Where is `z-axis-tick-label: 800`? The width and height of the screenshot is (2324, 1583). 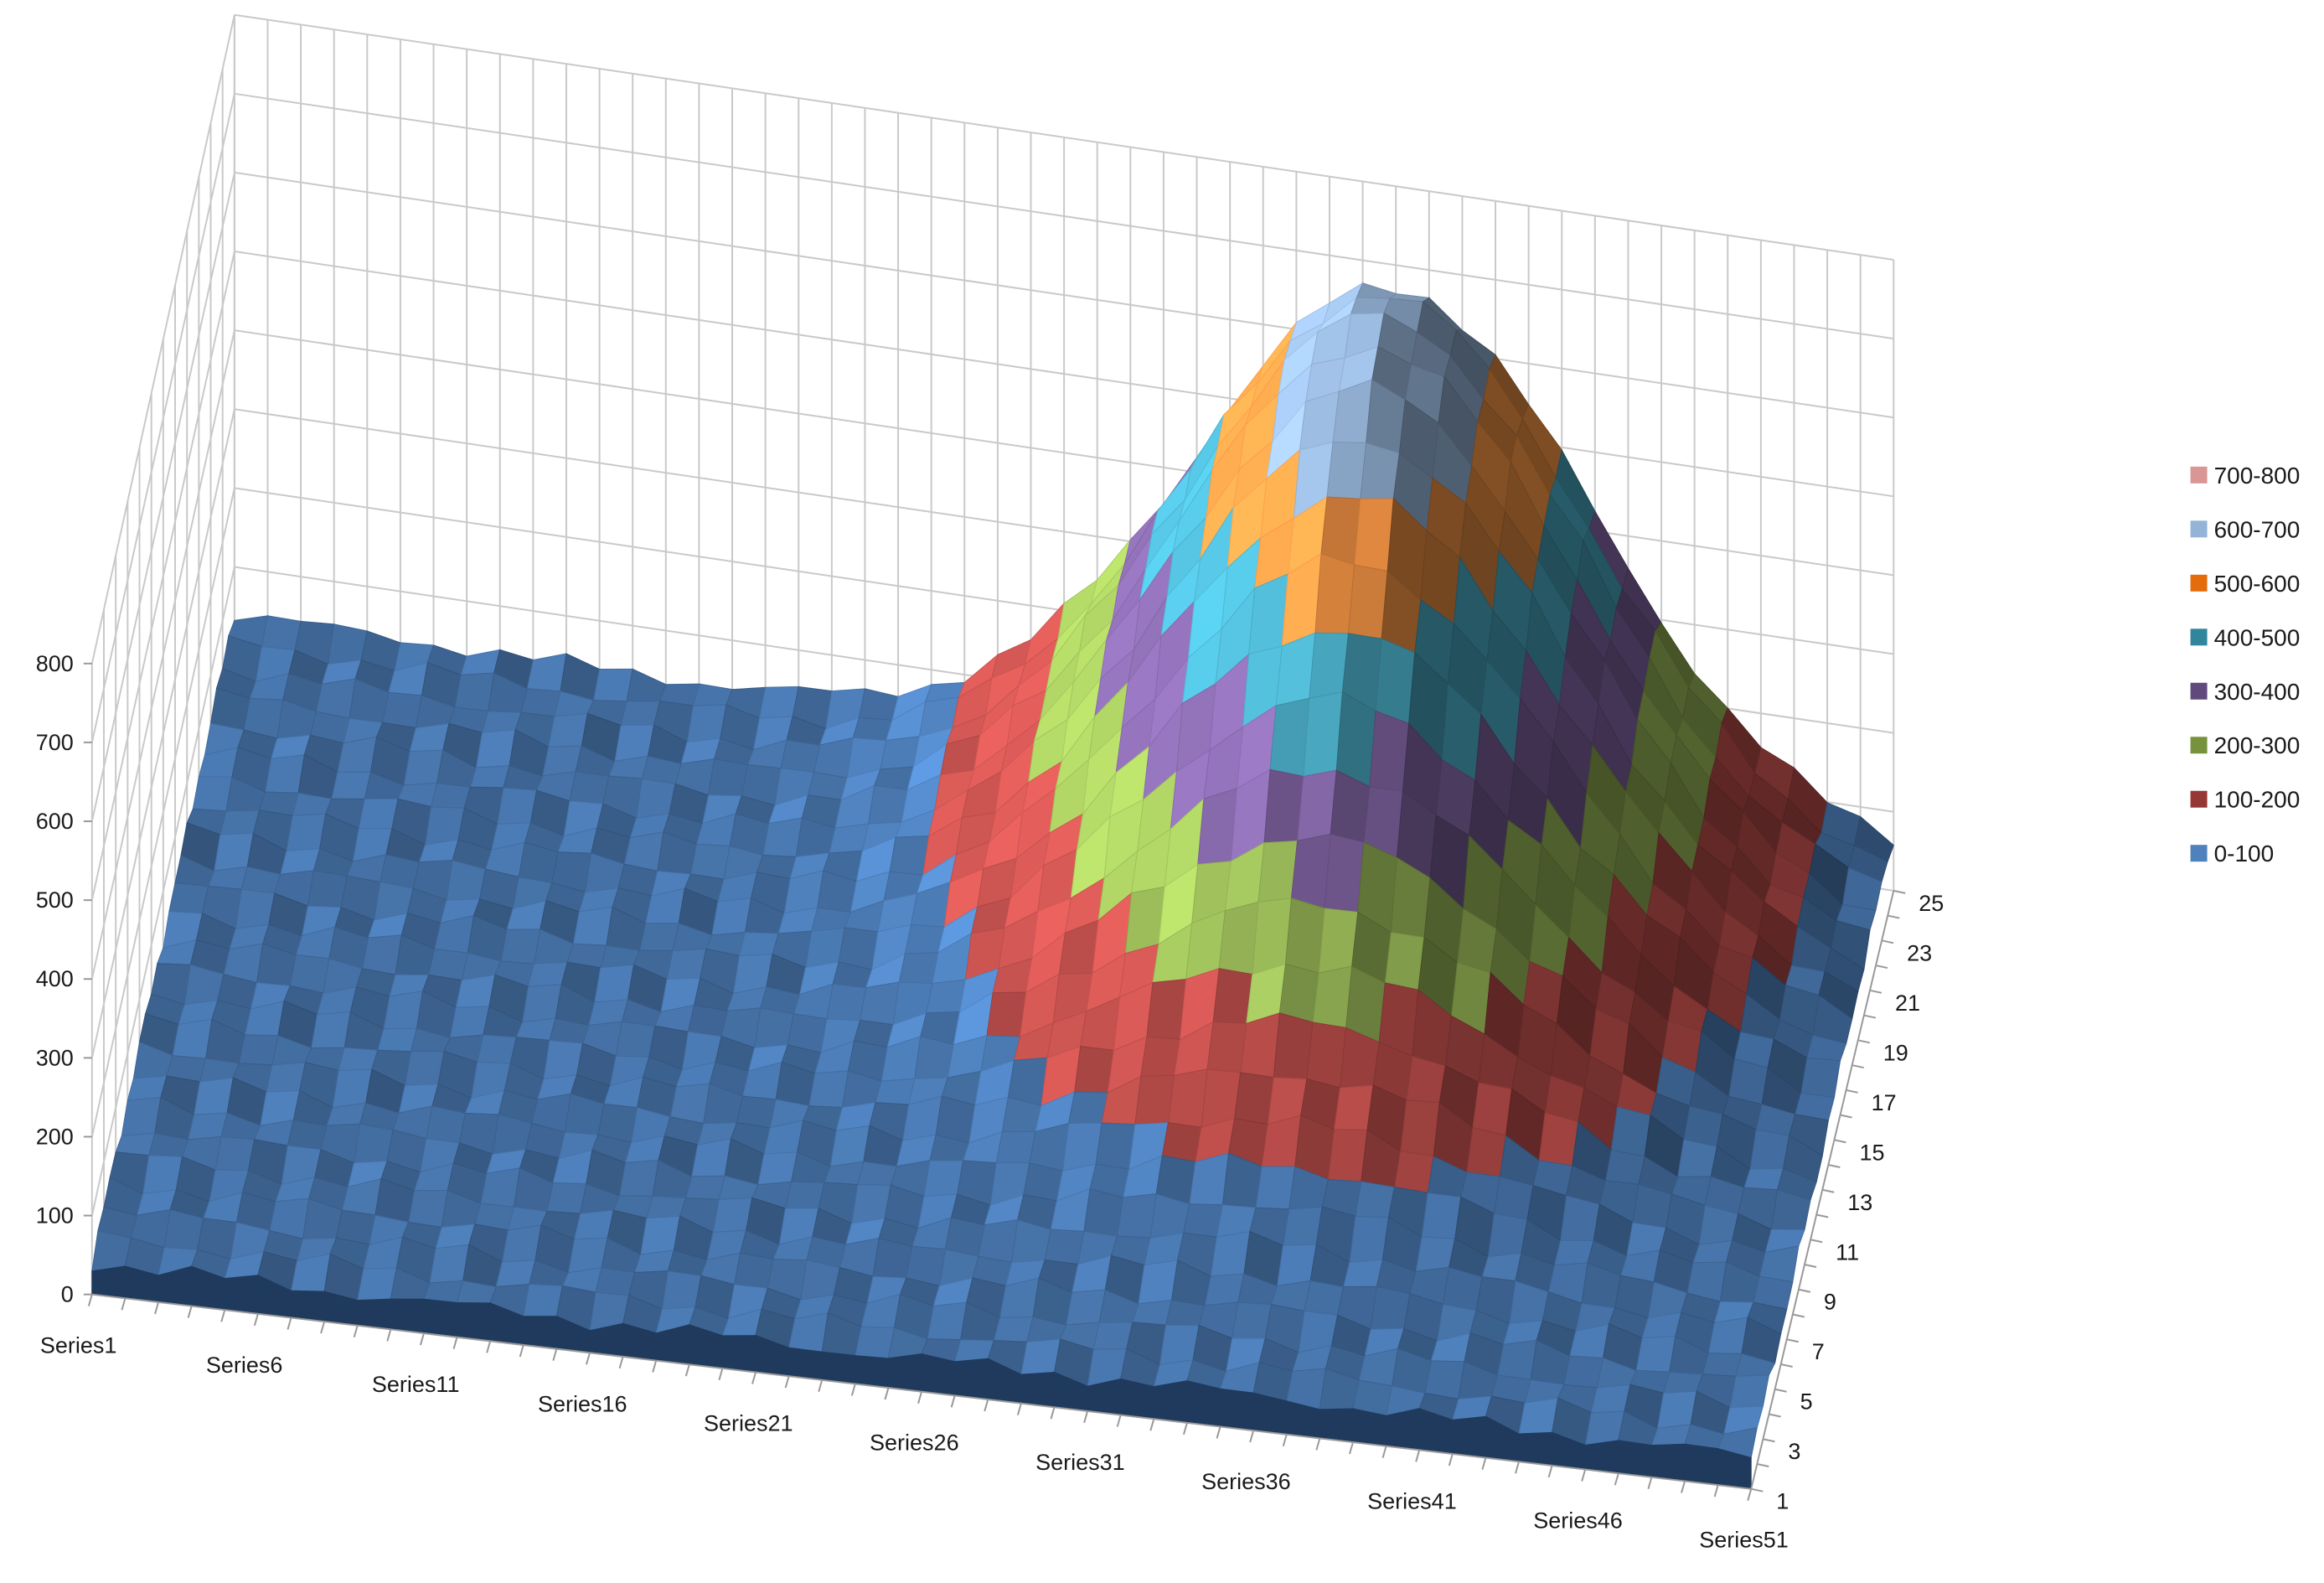
z-axis-tick-label: 800 is located at coordinates (55, 663).